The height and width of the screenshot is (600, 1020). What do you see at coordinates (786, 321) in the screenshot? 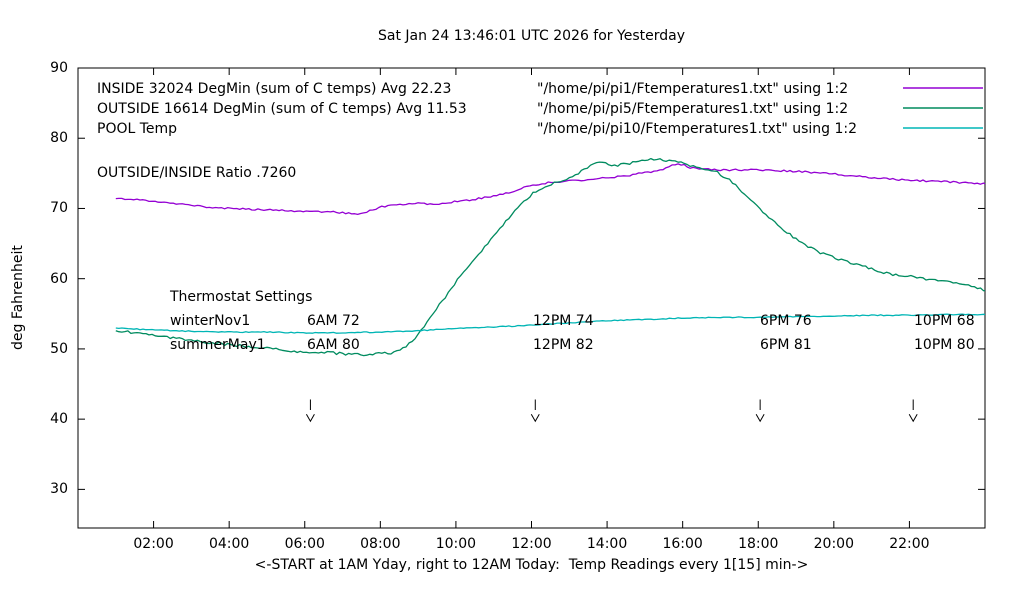
I see `thermostat-winter-6pm: 6PM 76` at bounding box center [786, 321].